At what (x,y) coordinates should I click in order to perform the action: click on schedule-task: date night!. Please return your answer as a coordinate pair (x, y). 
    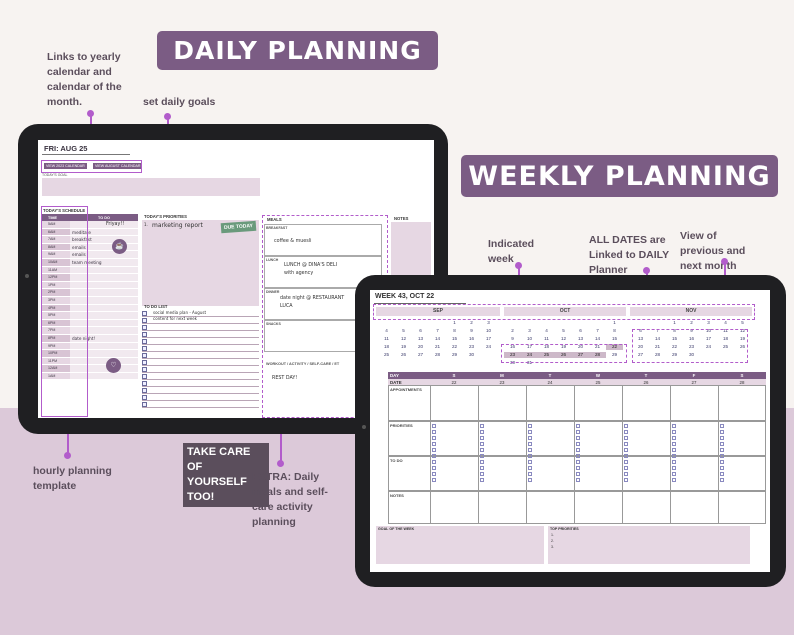
    Looking at the image, I should click on (104, 338).